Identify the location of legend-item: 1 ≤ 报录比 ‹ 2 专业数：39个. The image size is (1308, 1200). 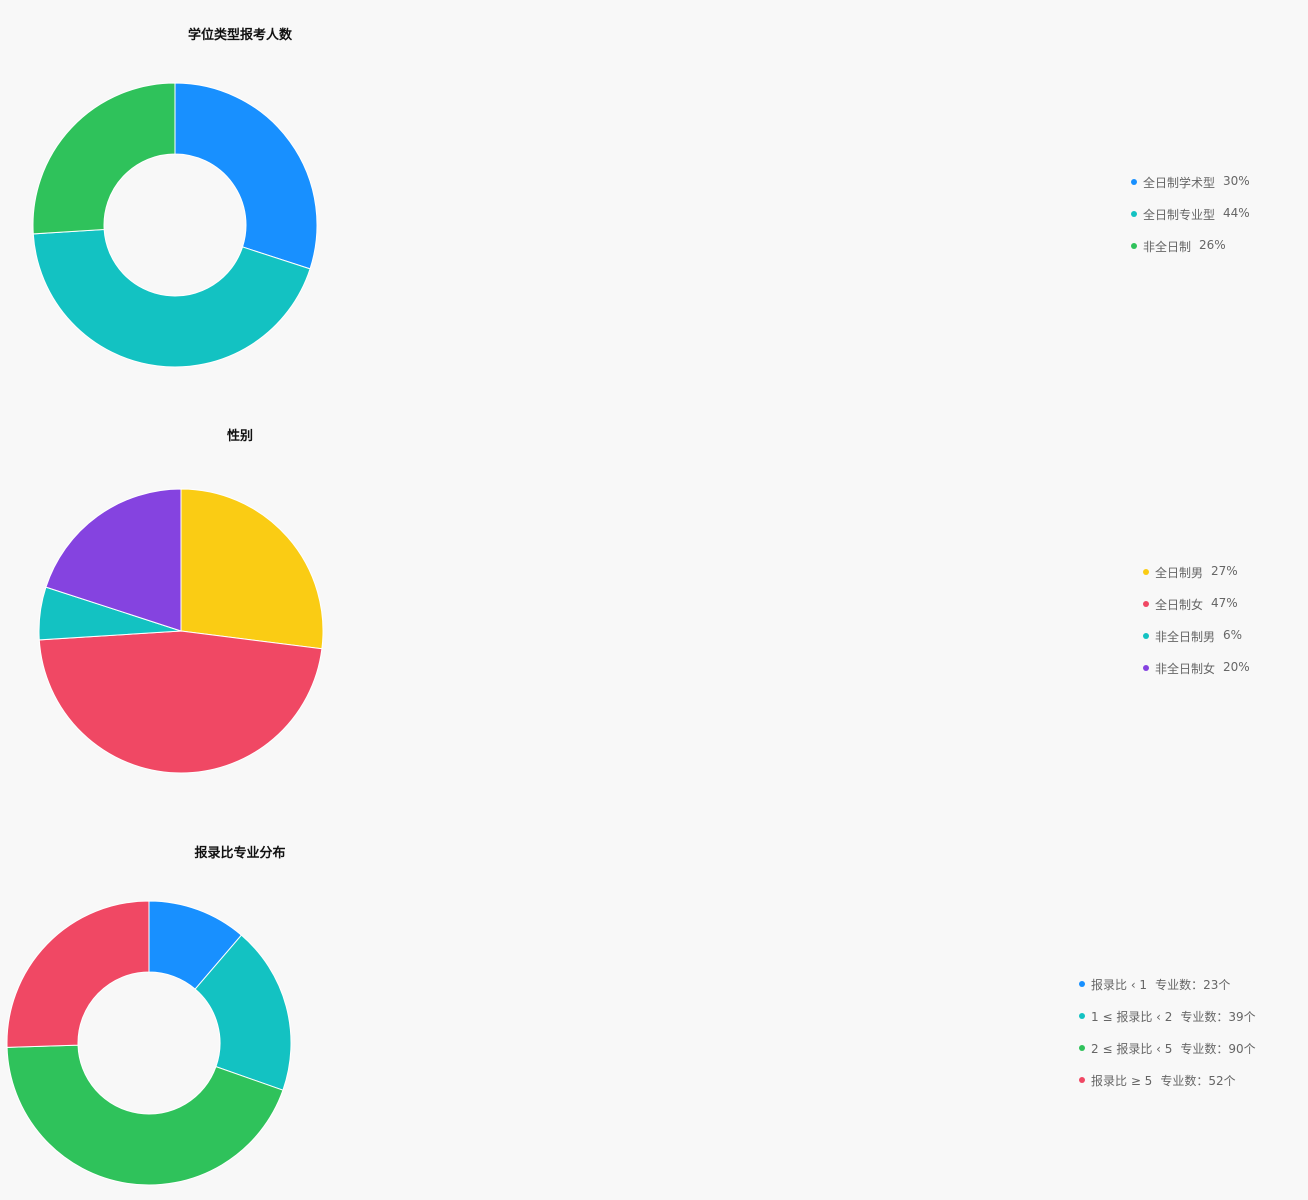
(1167, 1024).